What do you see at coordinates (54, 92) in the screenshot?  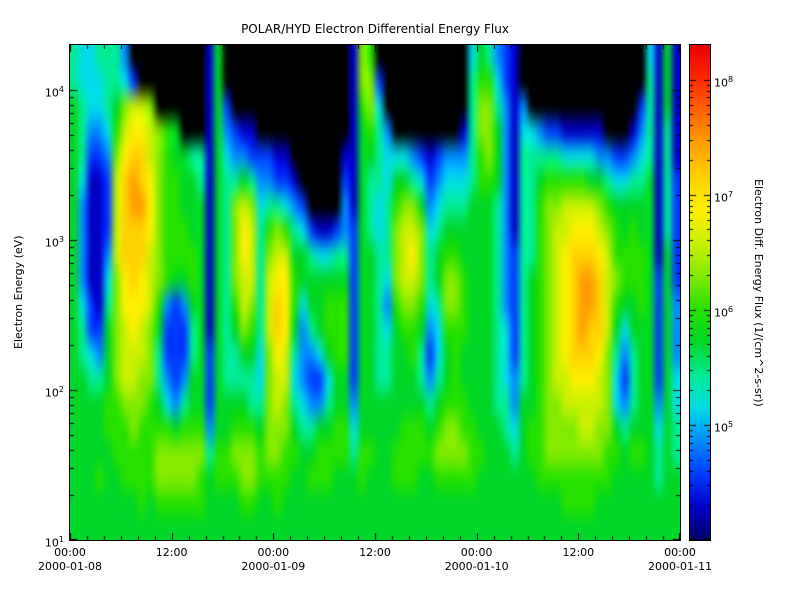 I see `y-tick-label: 104` at bounding box center [54, 92].